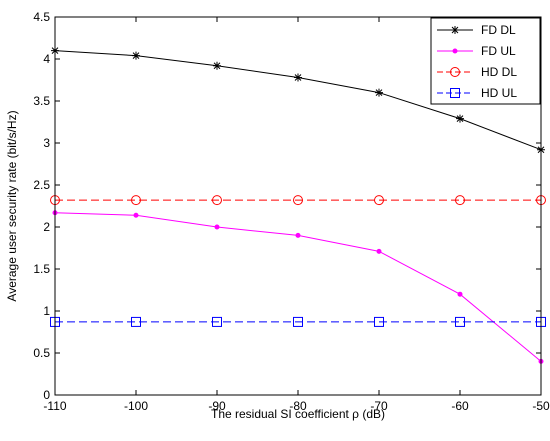  I want to click on legend-item: FD UL, so click(476, 51).